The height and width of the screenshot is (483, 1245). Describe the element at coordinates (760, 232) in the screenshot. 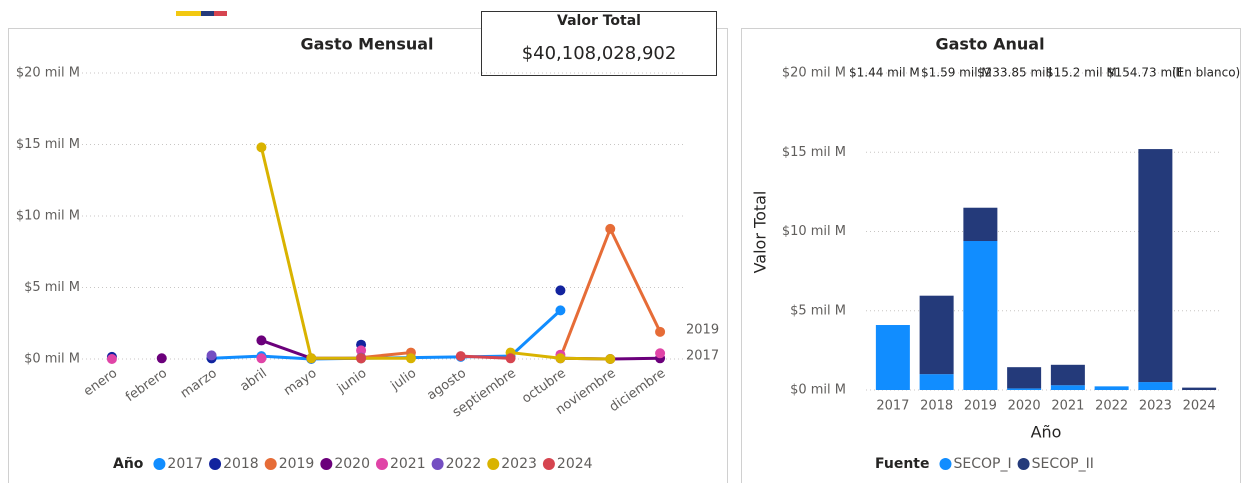

I see `y-axis-label: Valor Total` at that location.